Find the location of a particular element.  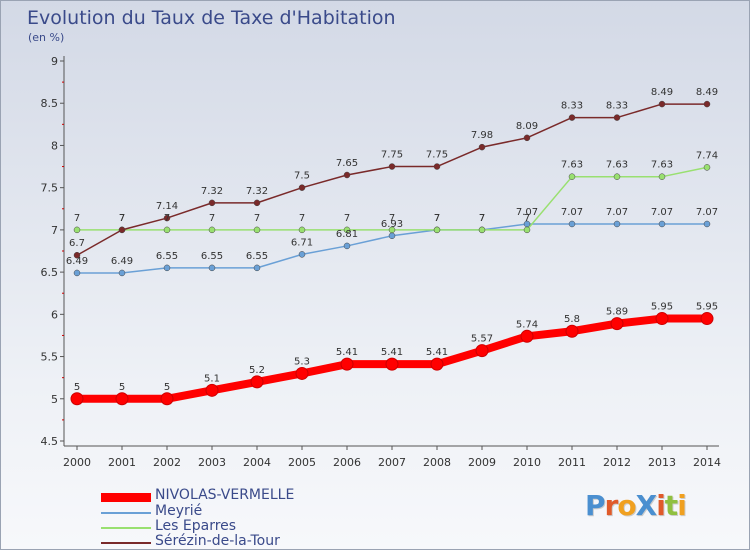

chart-title: Evolution du Taux de Taxe d'Habitation is located at coordinates (211, 18).